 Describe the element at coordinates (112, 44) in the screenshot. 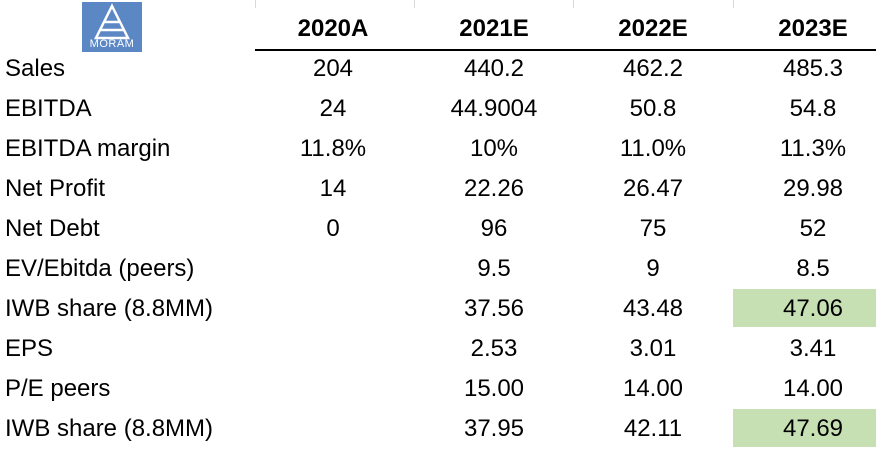

I see `logo-text: MORAM` at that location.